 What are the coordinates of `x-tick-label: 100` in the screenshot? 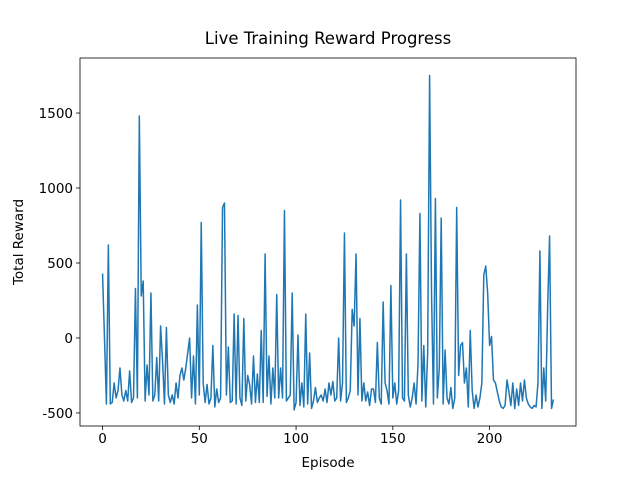 It's located at (296, 439).